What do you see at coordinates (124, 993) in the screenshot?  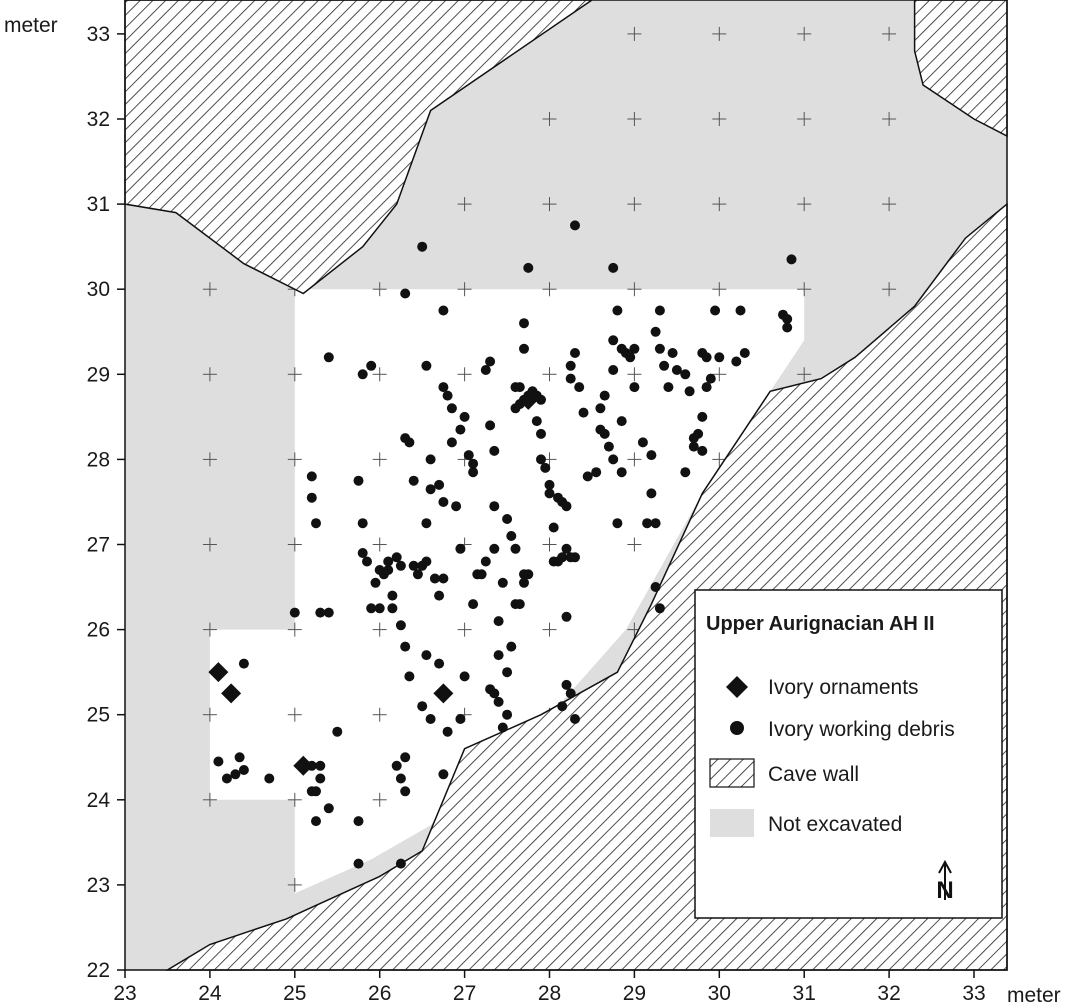 I see `x-tick-label: 23` at bounding box center [124, 993].